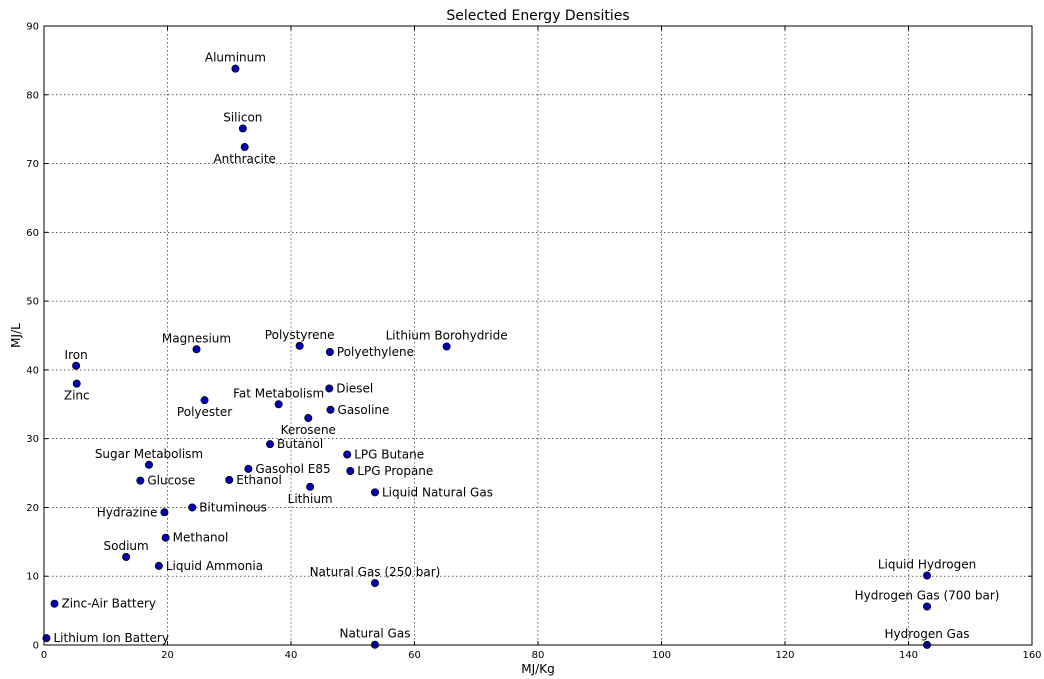  I want to click on chart-title: Selected Energy Densities, so click(537, 16).